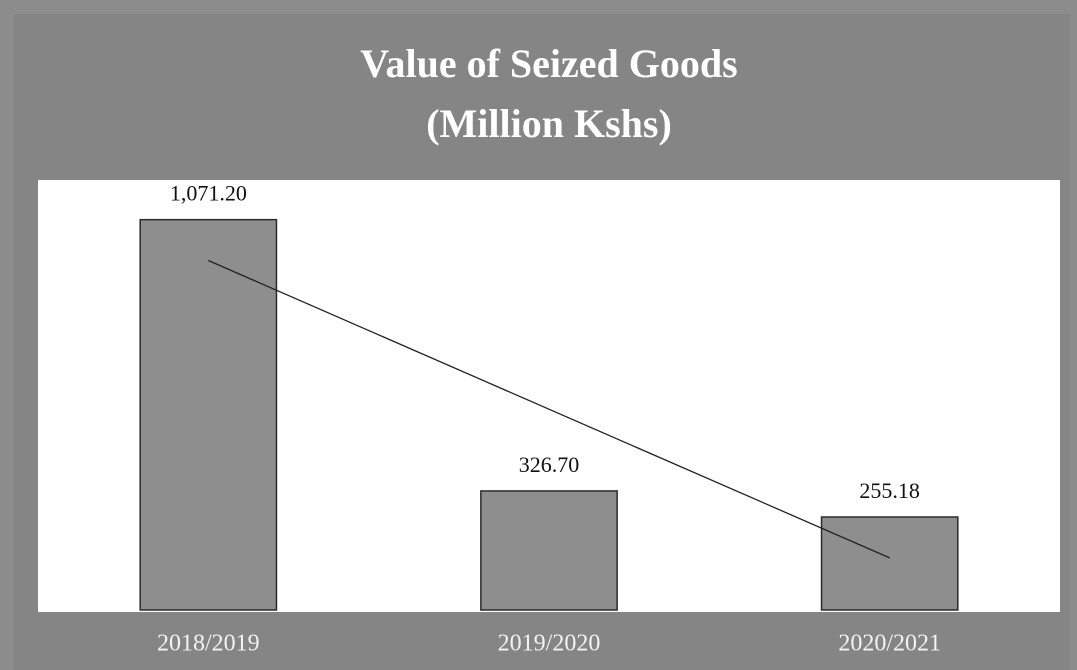 The height and width of the screenshot is (670, 1077). I want to click on data-label: 255.18, so click(889, 490).